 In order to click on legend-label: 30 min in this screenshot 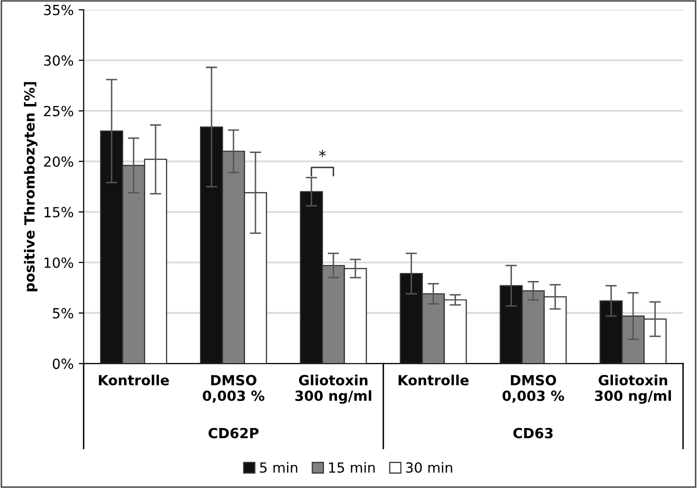, I will do `click(429, 467)`.